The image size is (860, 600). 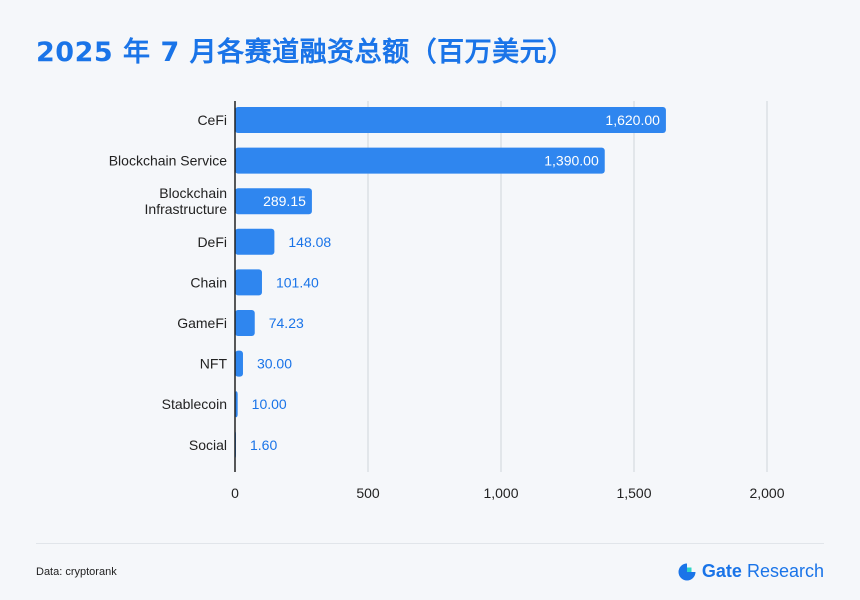 I want to click on category-label: NFT, so click(x=214, y=364).